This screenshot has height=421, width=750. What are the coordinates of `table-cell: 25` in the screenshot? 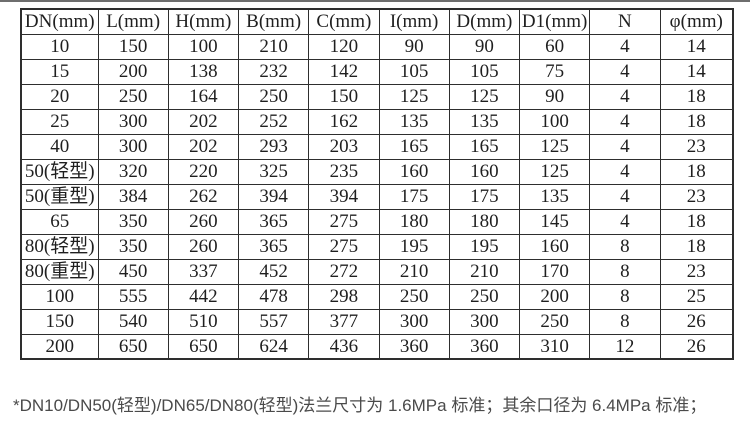 It's located at (59, 121).